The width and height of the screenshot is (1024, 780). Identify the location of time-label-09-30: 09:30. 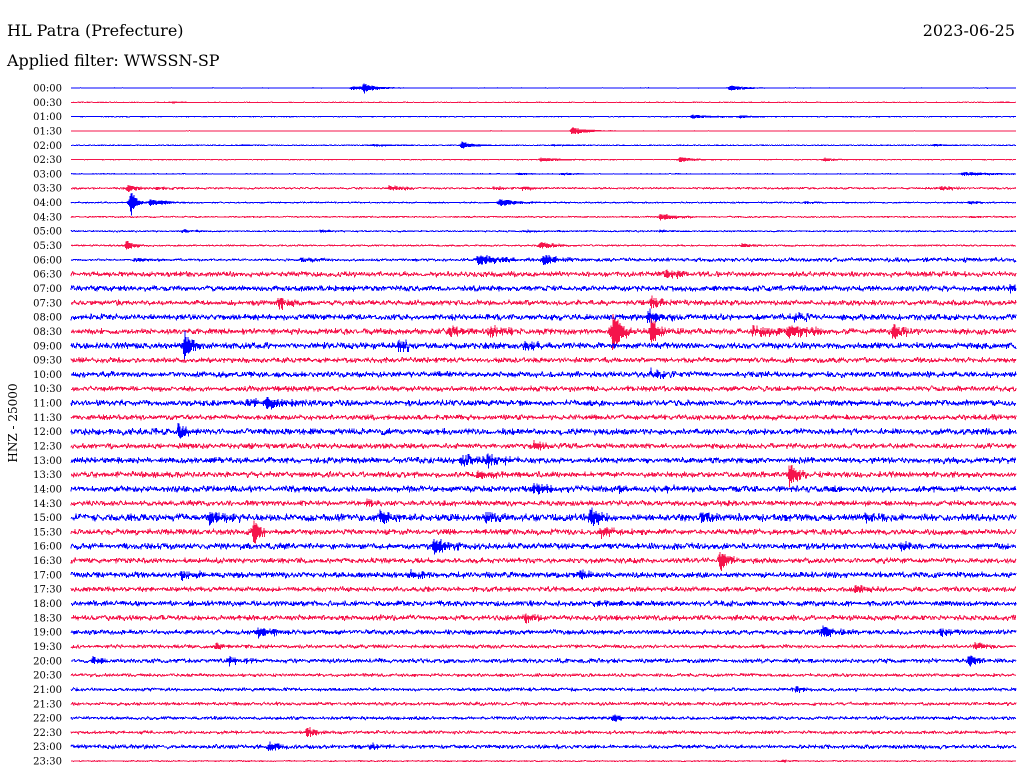
(47, 361).